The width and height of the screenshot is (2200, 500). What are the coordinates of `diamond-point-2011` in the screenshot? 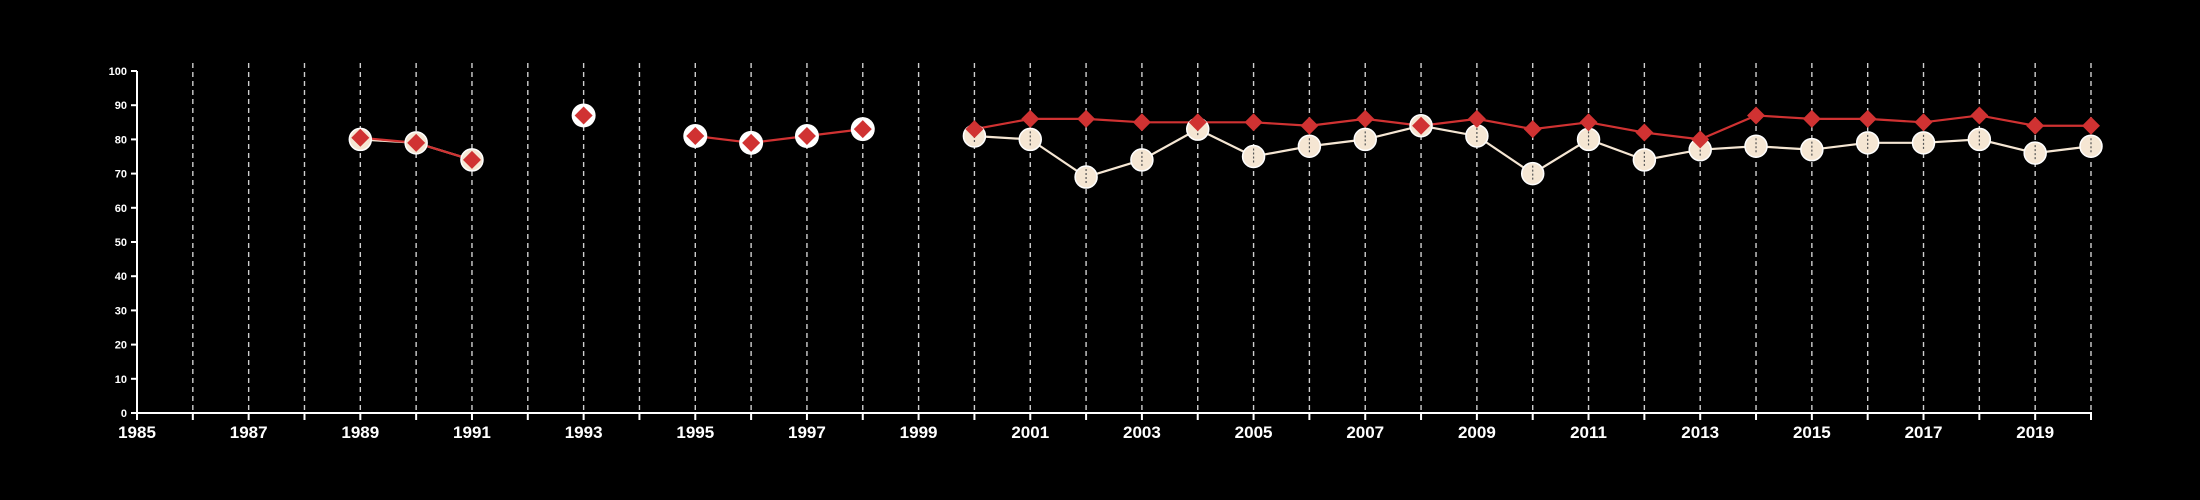 It's located at (1588, 122).